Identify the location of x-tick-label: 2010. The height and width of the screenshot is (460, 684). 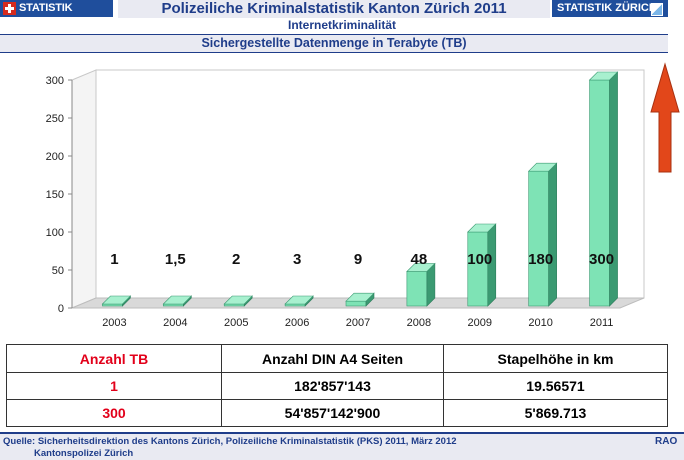
(540, 323).